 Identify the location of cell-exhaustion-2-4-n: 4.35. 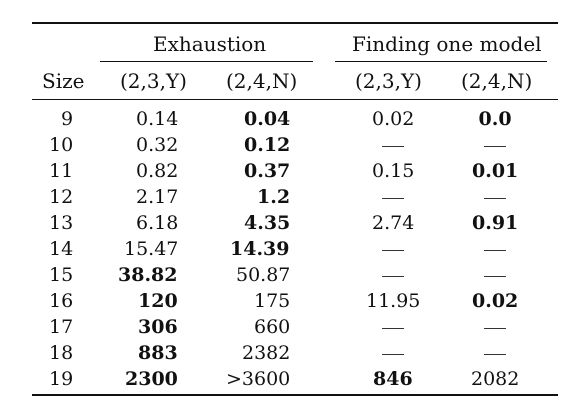
(267, 223).